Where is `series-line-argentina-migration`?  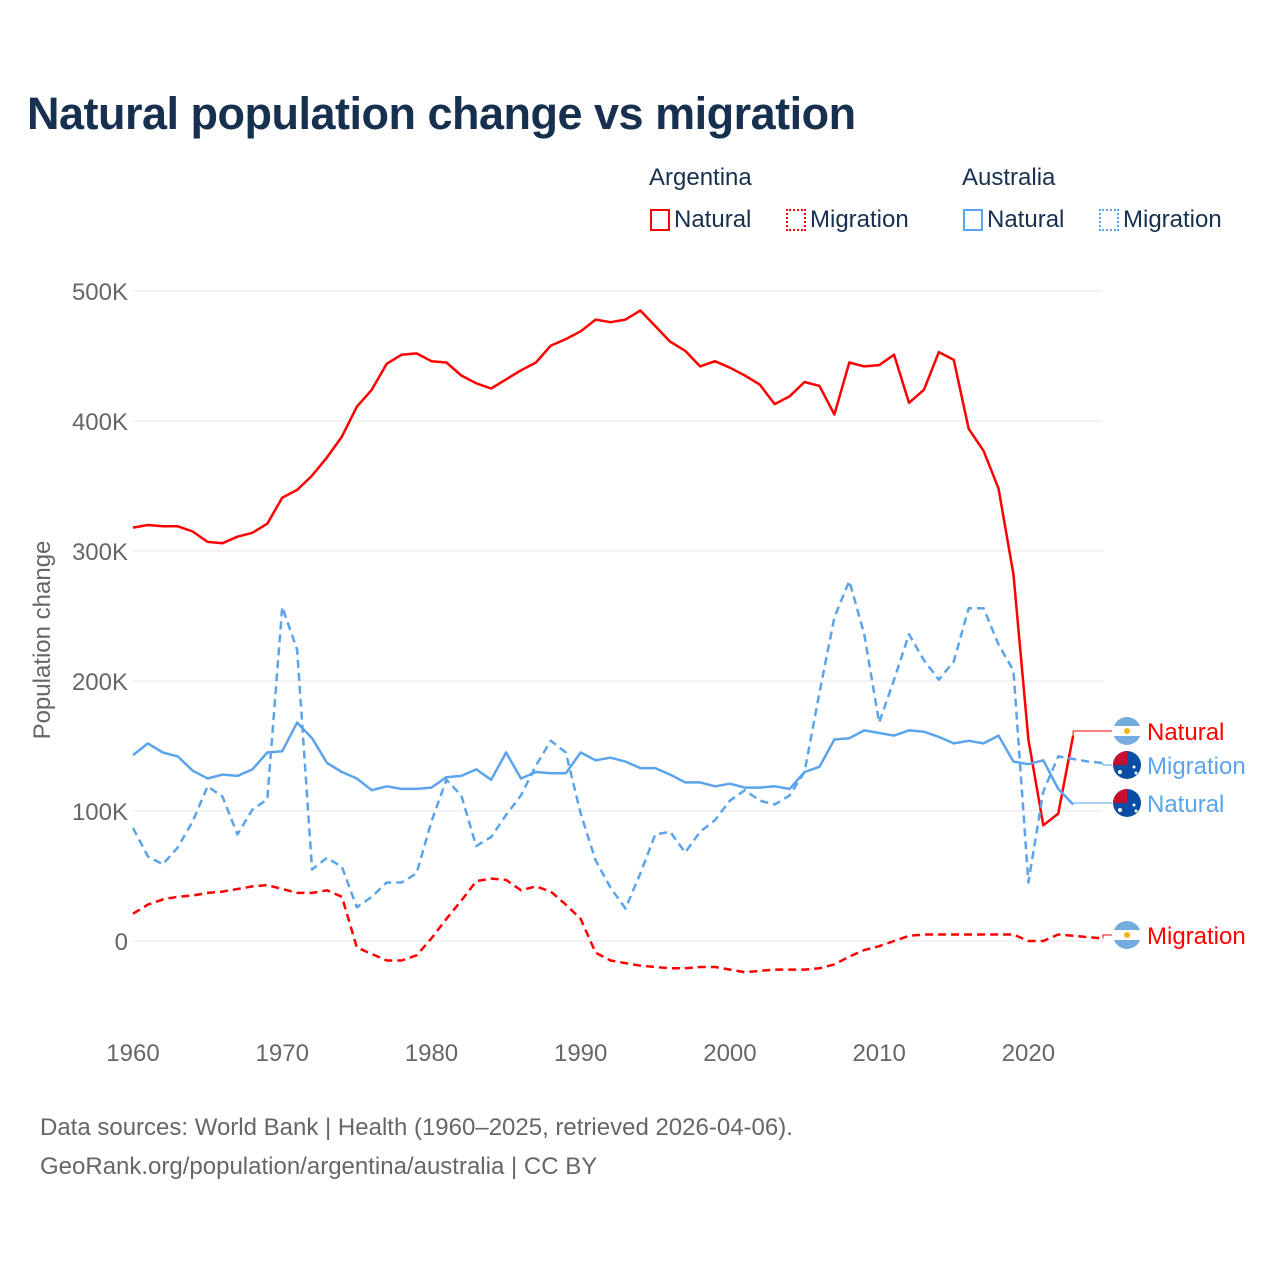 series-line-argentina-migration is located at coordinates (618, 925).